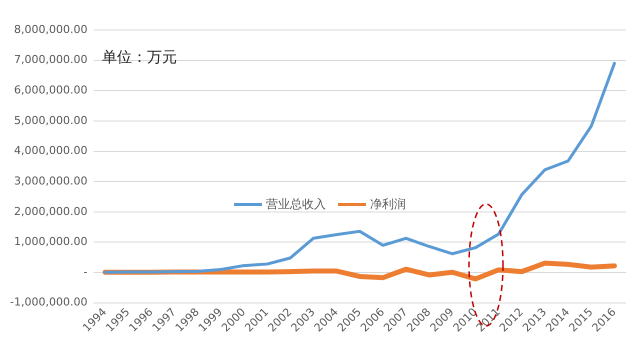  What do you see at coordinates (51, 89) in the screenshot?
I see `y-tick-label: 6,000,000.00` at bounding box center [51, 89].